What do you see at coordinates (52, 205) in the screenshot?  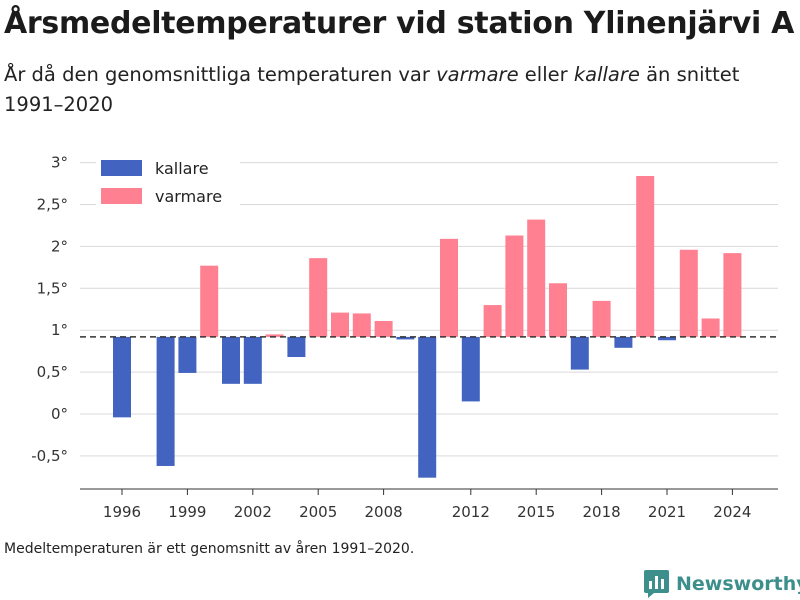 I see `y-tick-label: 2,5°` at bounding box center [52, 205].